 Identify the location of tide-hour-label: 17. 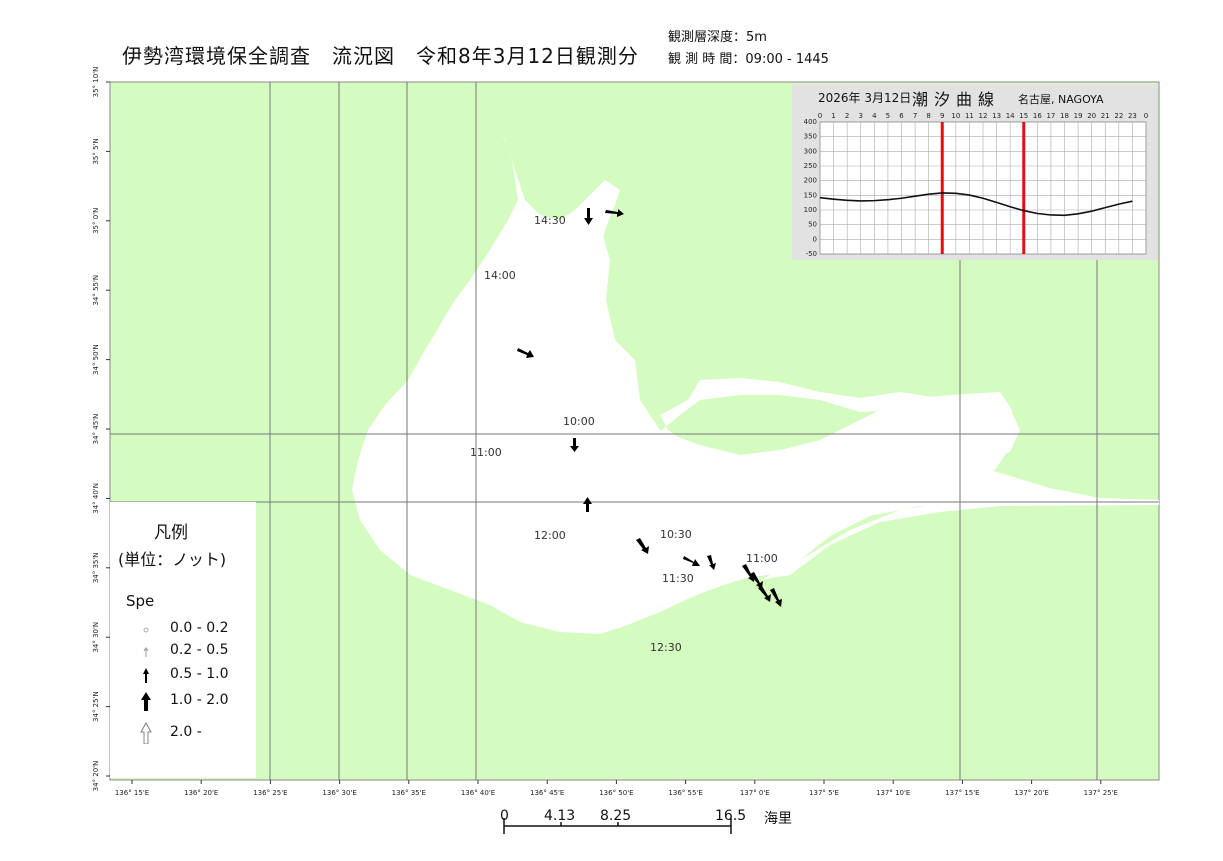
(1050, 116).